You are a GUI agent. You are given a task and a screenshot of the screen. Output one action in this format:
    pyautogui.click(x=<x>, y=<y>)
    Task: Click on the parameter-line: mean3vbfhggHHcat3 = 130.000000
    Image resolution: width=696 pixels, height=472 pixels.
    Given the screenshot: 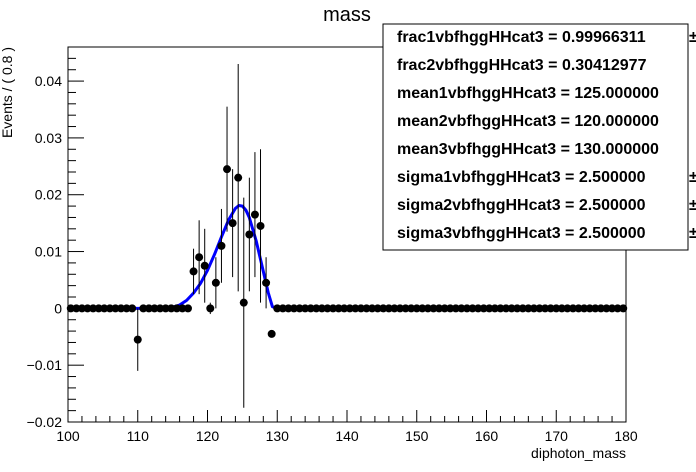 What is the action you would take?
    pyautogui.click(x=528, y=149)
    